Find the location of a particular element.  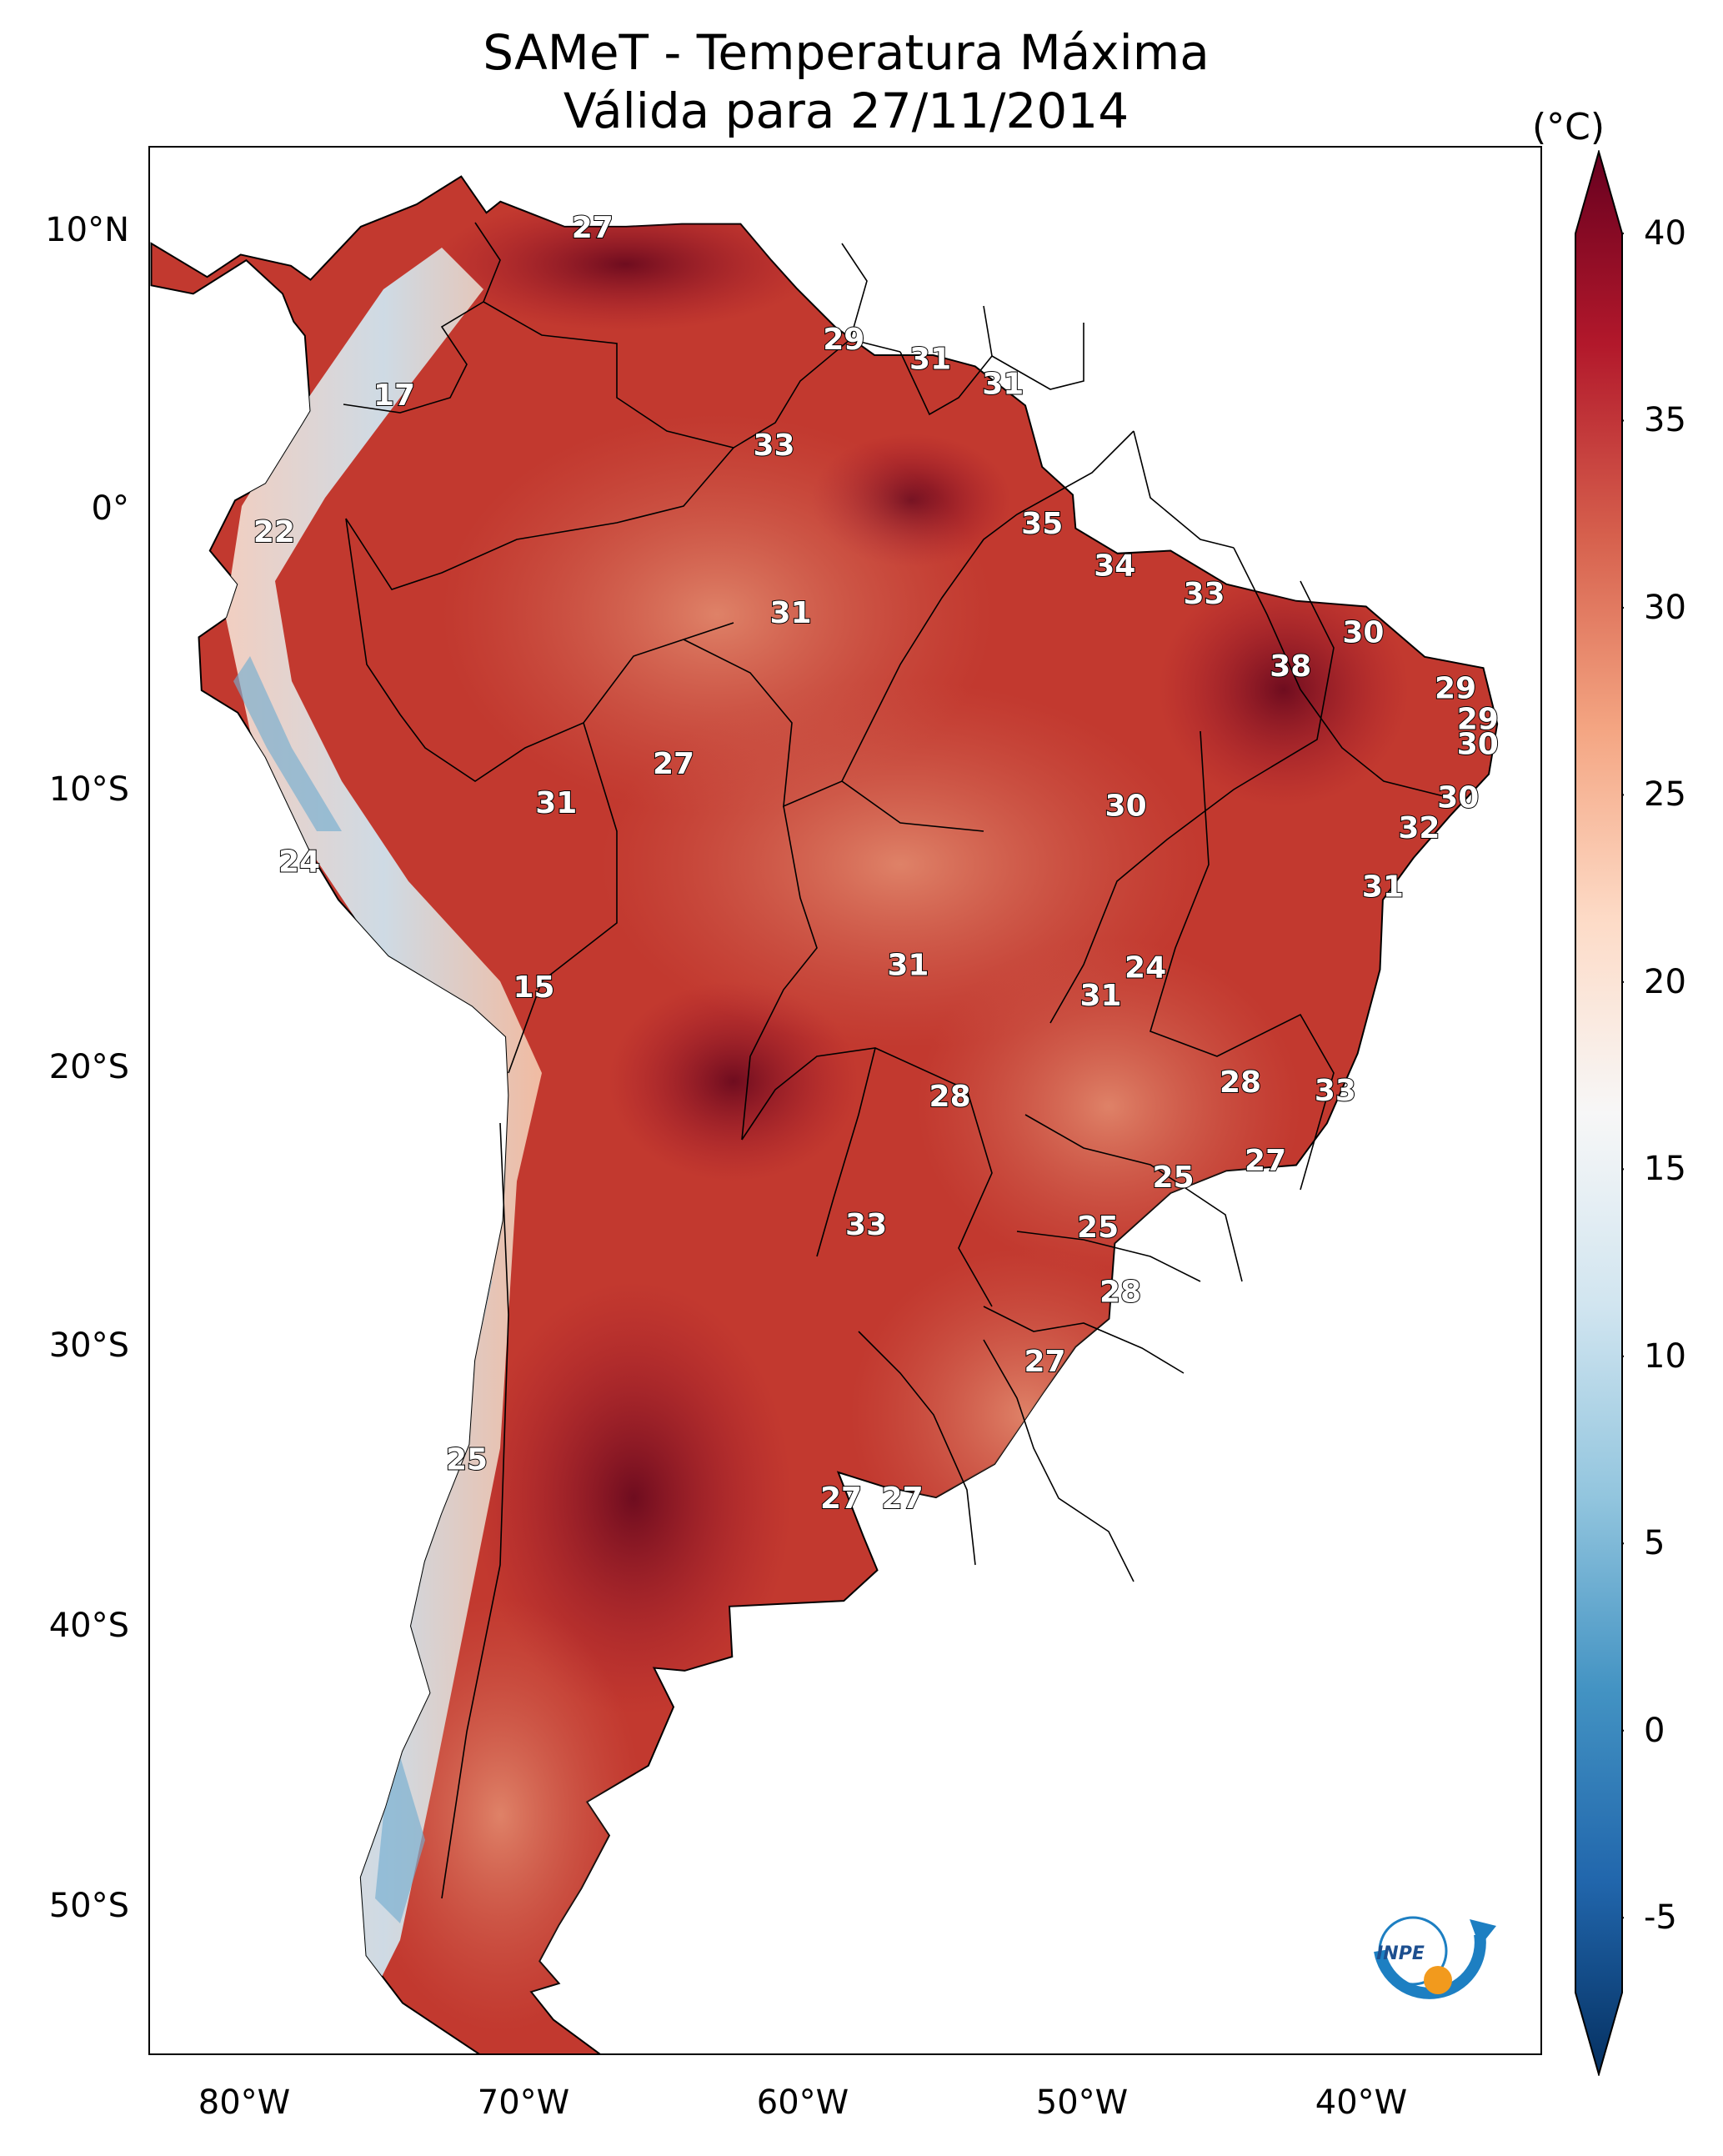

lon-tick-80w: 80°W is located at coordinates (244, 2102).